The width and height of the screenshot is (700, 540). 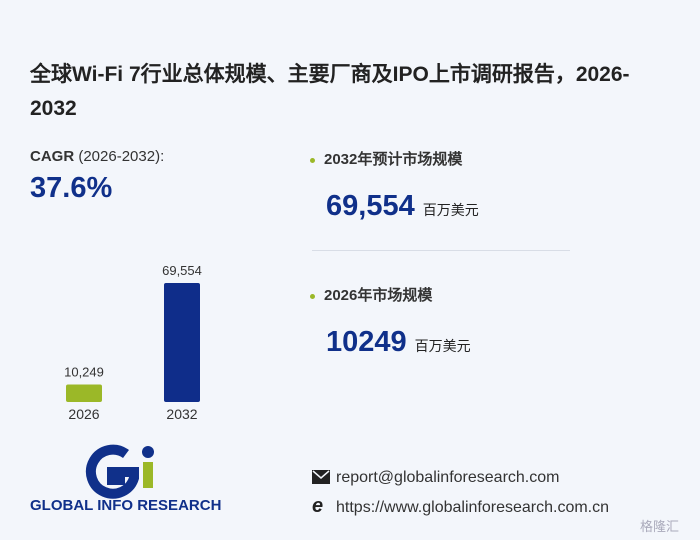 What do you see at coordinates (182, 270) in the screenshot?
I see `value-label: 69,554` at bounding box center [182, 270].